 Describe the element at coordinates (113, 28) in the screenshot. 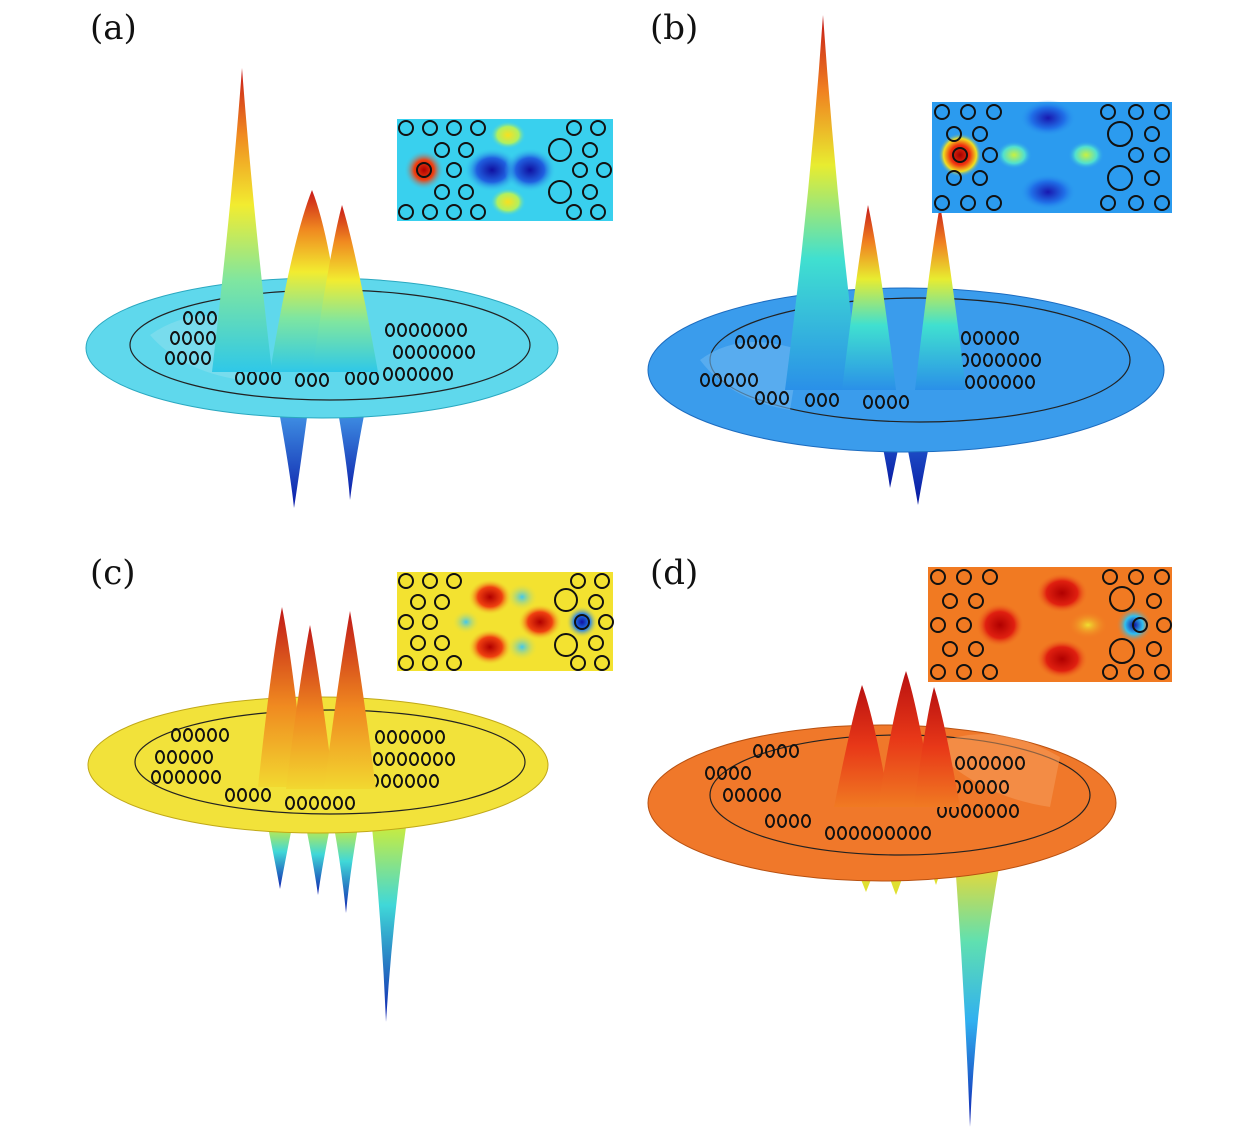

I see `panel-label-a: (a)` at that location.